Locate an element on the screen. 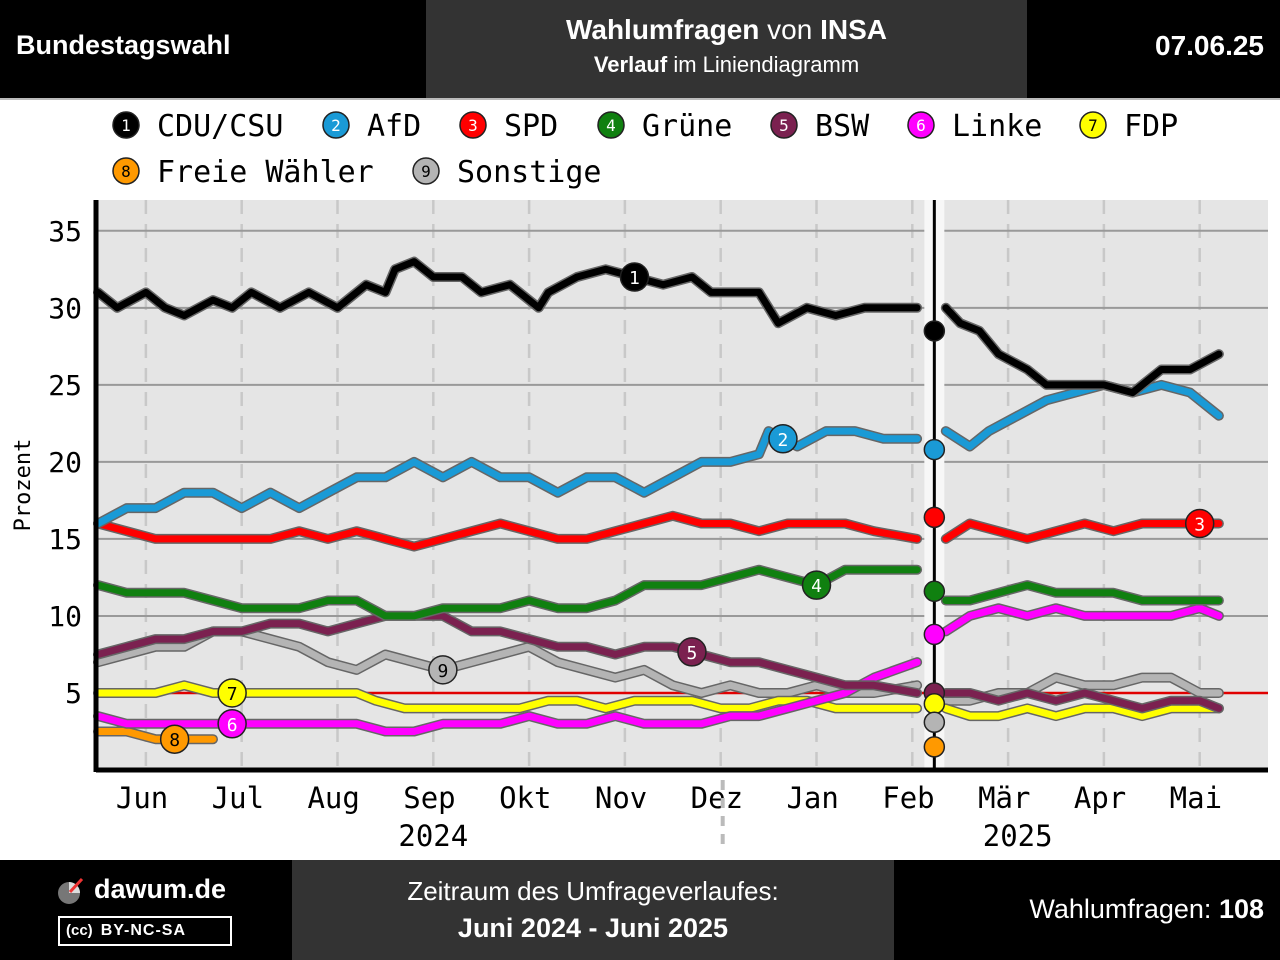  election-result-gruene is located at coordinates (934, 591).